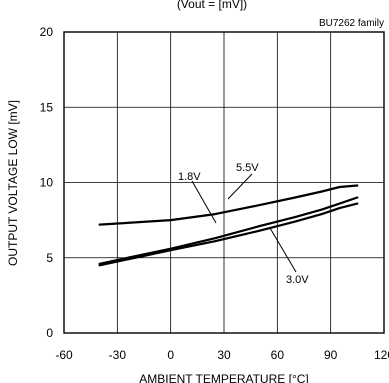  I want to click on x-tick-label: 30, so click(224, 355).